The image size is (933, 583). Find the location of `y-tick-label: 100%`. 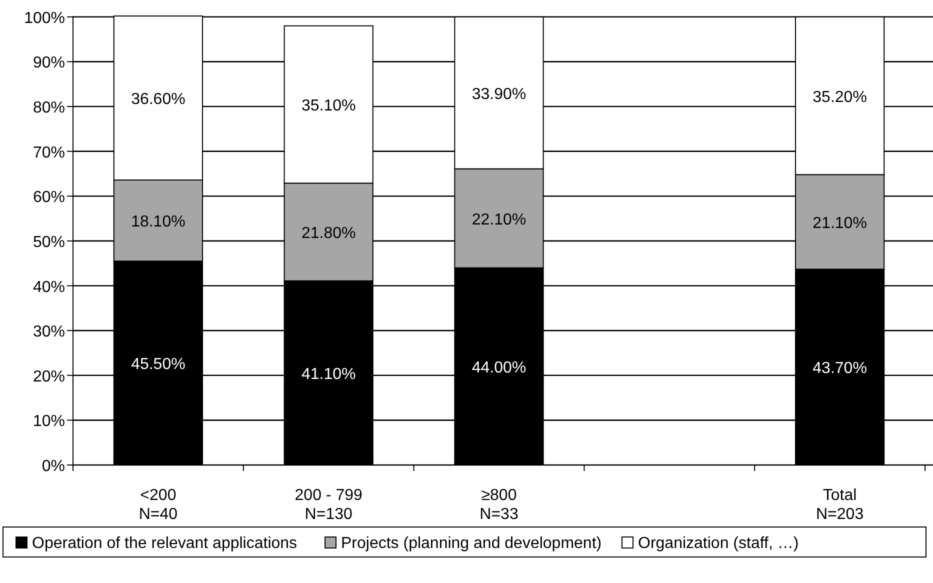

y-tick-label: 100% is located at coordinates (44, 18).